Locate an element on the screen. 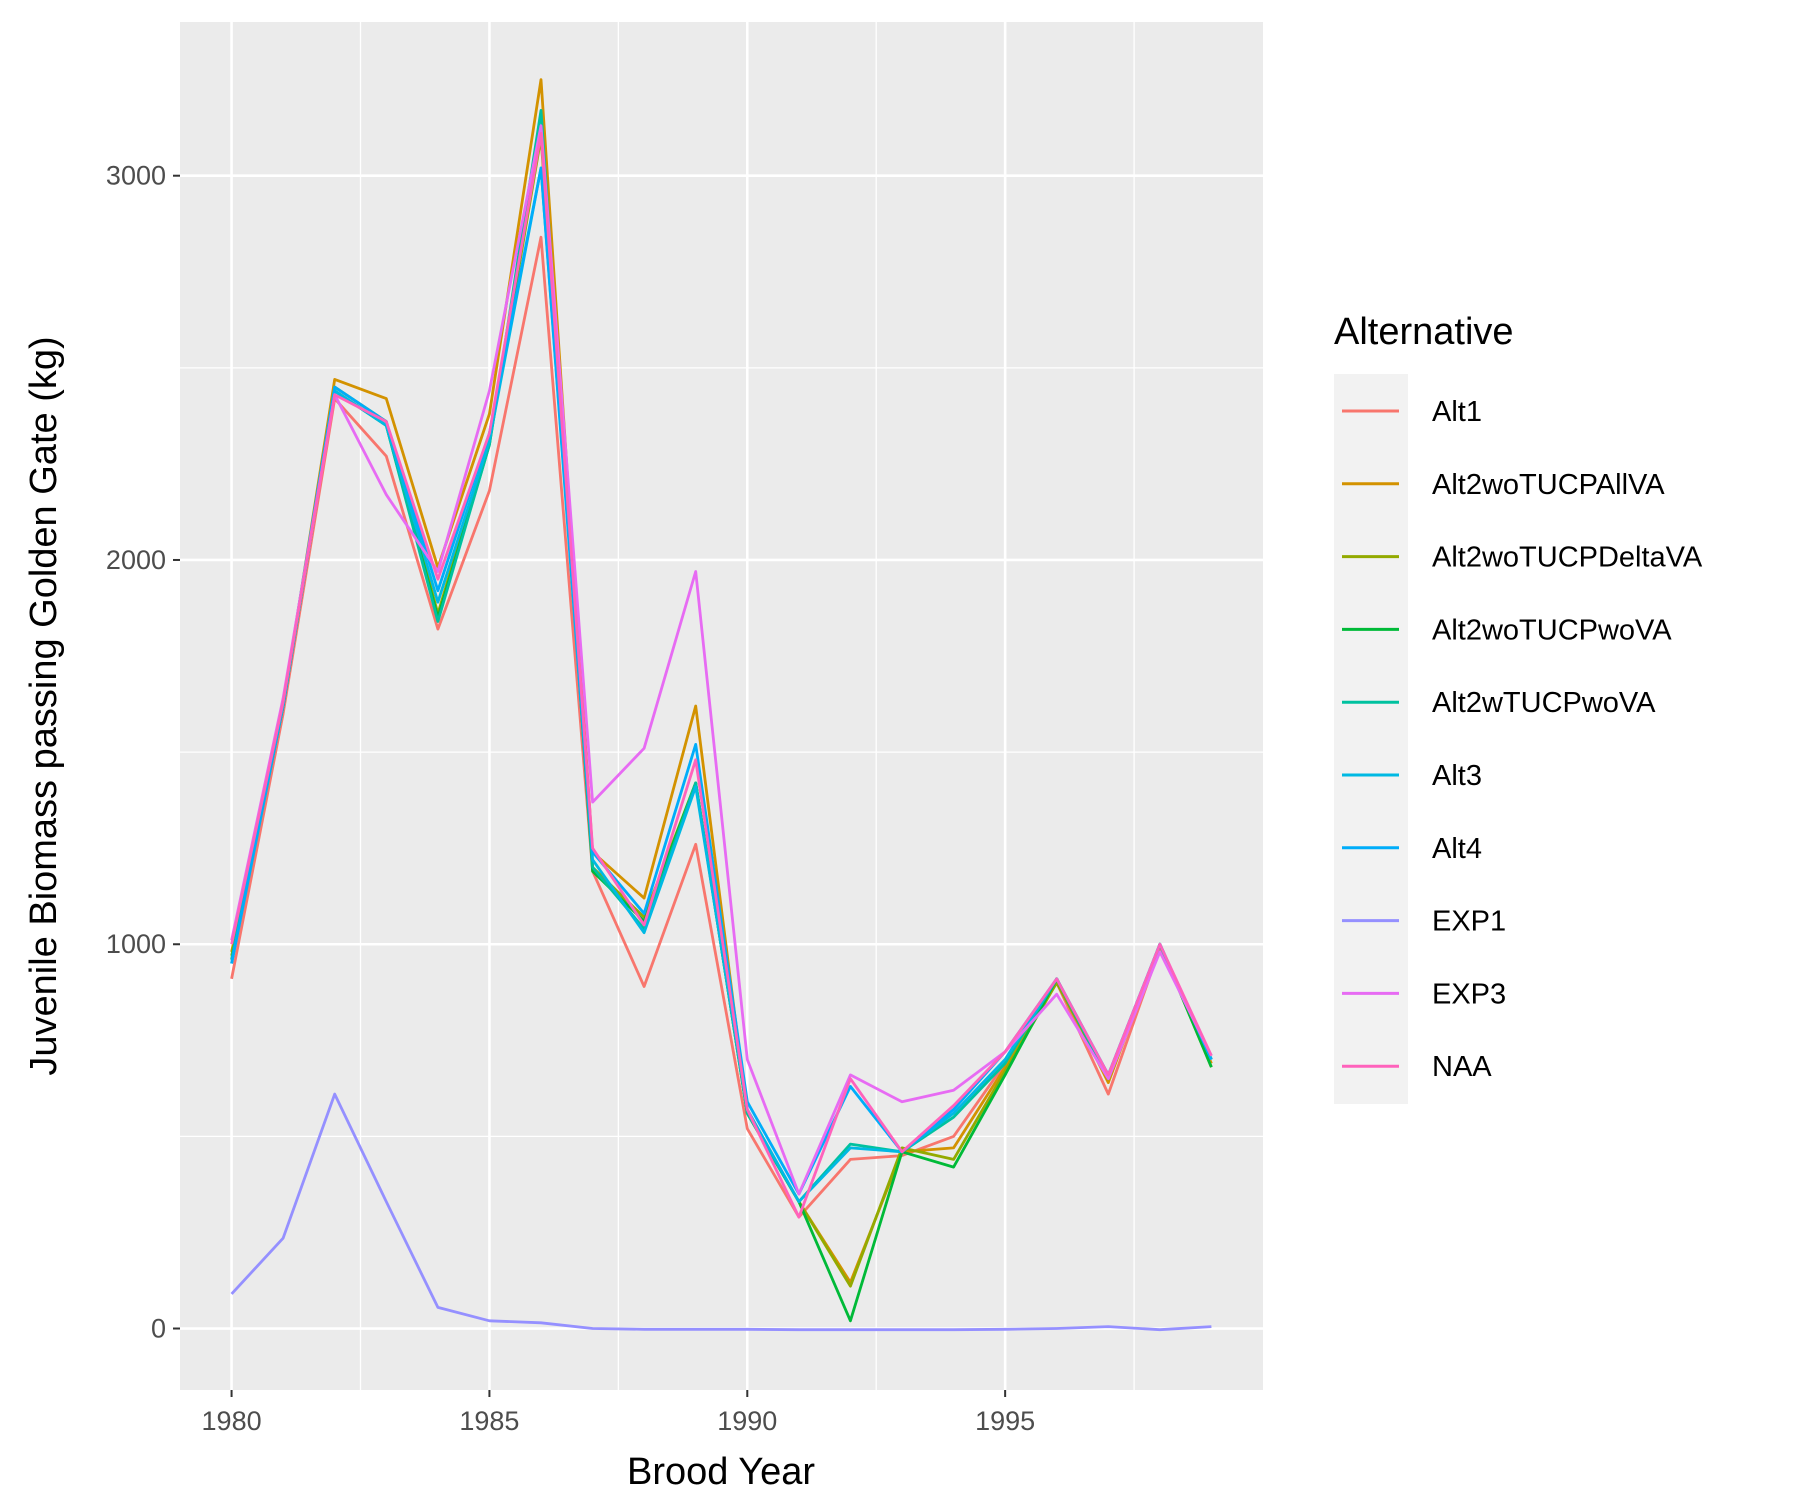 The height and width of the screenshot is (1500, 1800). legend-label: Alt2wTUCPwoVA is located at coordinates (1544, 703).